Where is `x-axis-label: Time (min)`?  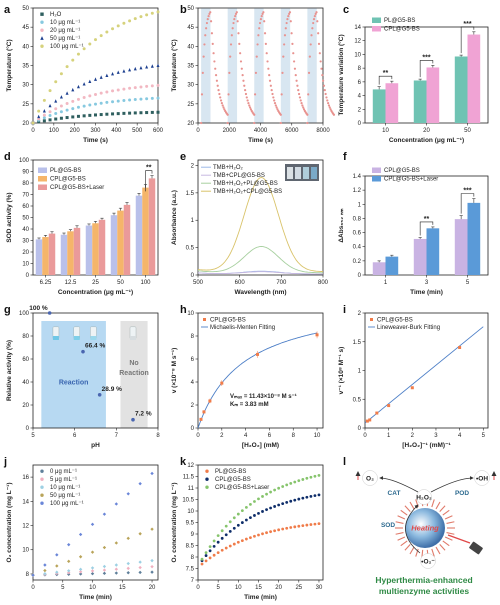
x-axis-label: Time (min) is located at coordinates (426, 292).